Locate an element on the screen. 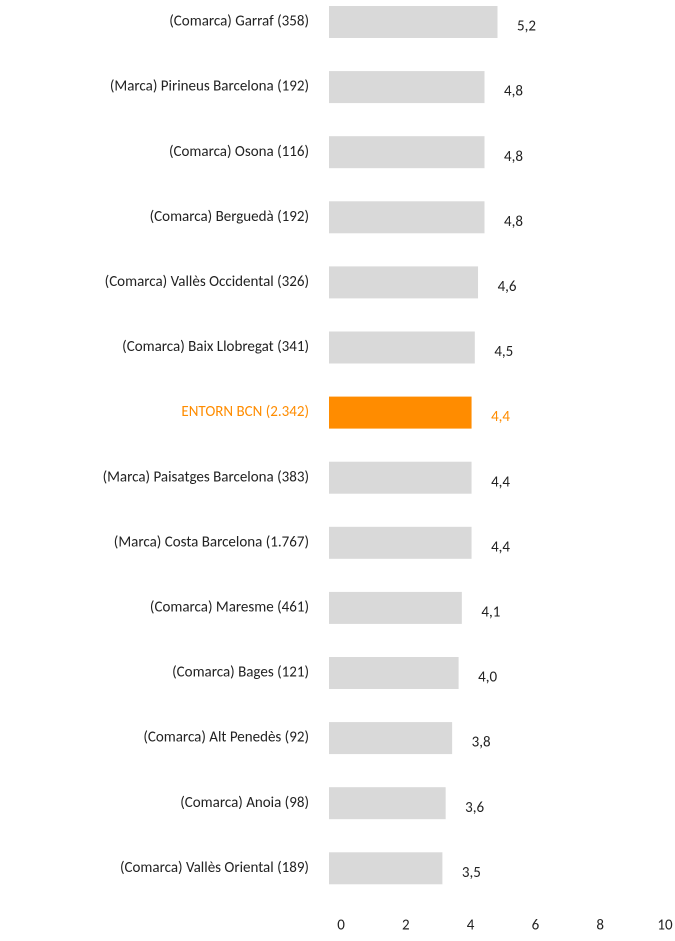  y-tick-label: (Marca) Pirineus Barcelona (192) is located at coordinates (209, 87).